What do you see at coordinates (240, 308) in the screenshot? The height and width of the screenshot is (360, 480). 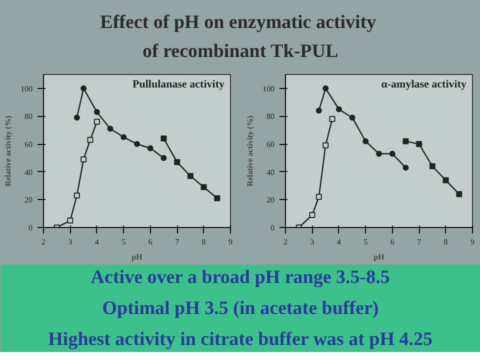 I see `text: Optimal pH 3.5 (in acetate buffer)` at bounding box center [240, 308].